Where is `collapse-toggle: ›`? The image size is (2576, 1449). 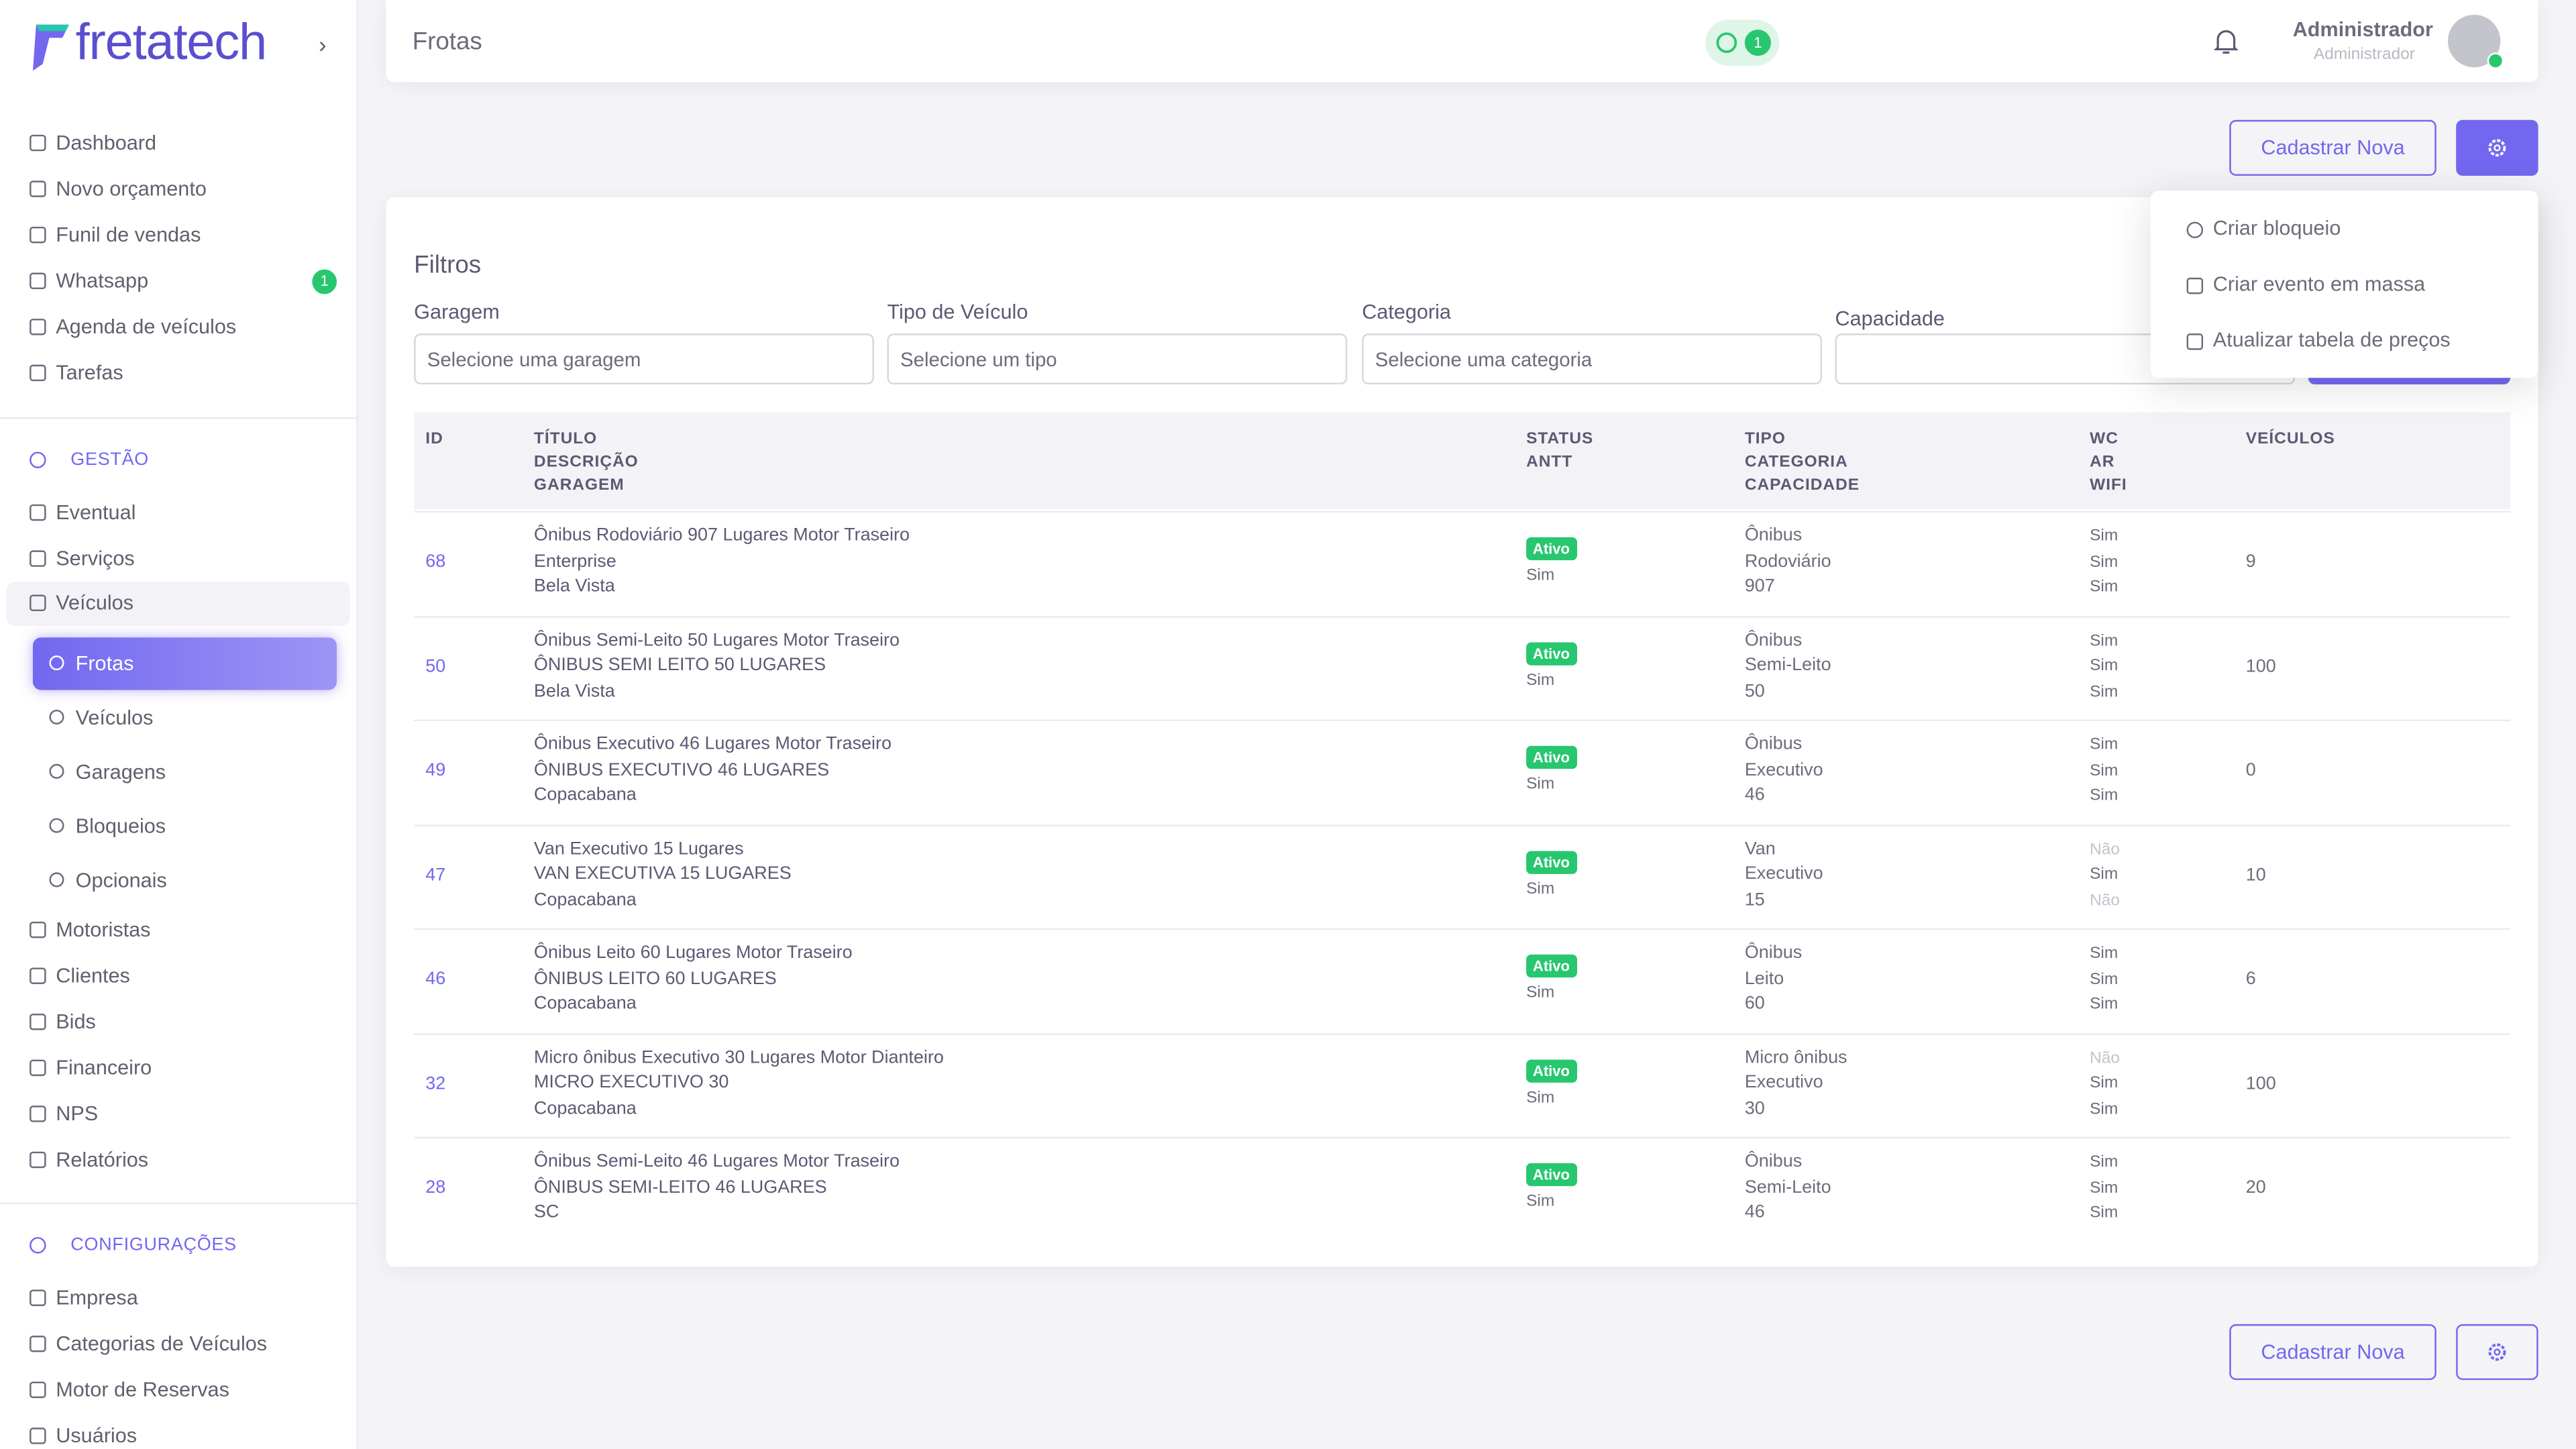 collapse-toggle: › is located at coordinates (323, 44).